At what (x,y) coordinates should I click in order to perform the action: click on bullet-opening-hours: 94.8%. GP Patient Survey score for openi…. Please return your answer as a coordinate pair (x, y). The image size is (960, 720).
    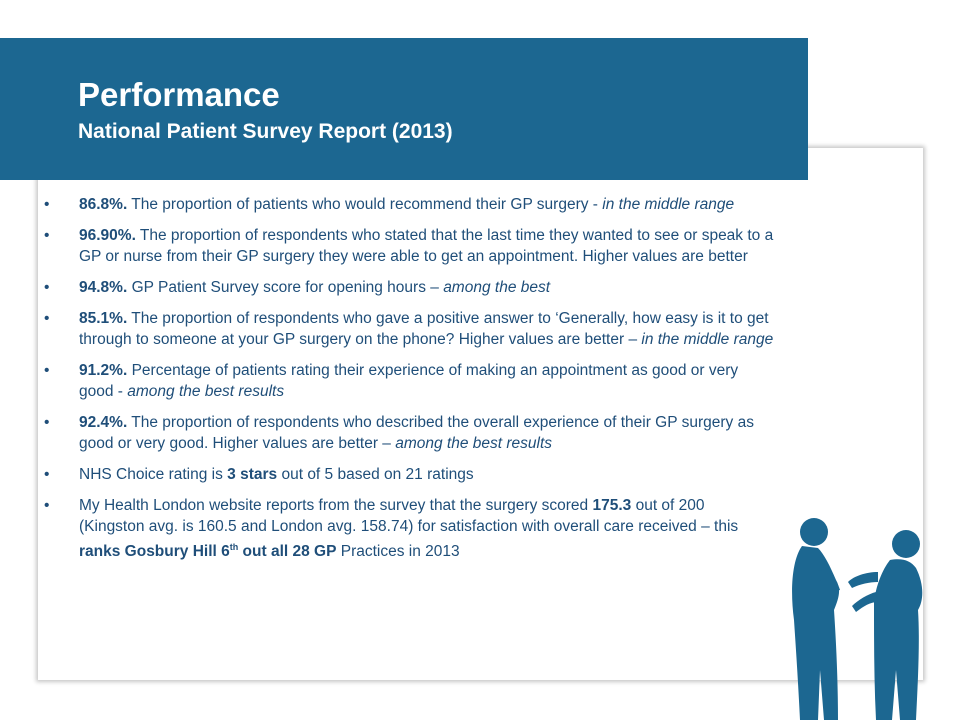
    Looking at the image, I should click on (409, 287).